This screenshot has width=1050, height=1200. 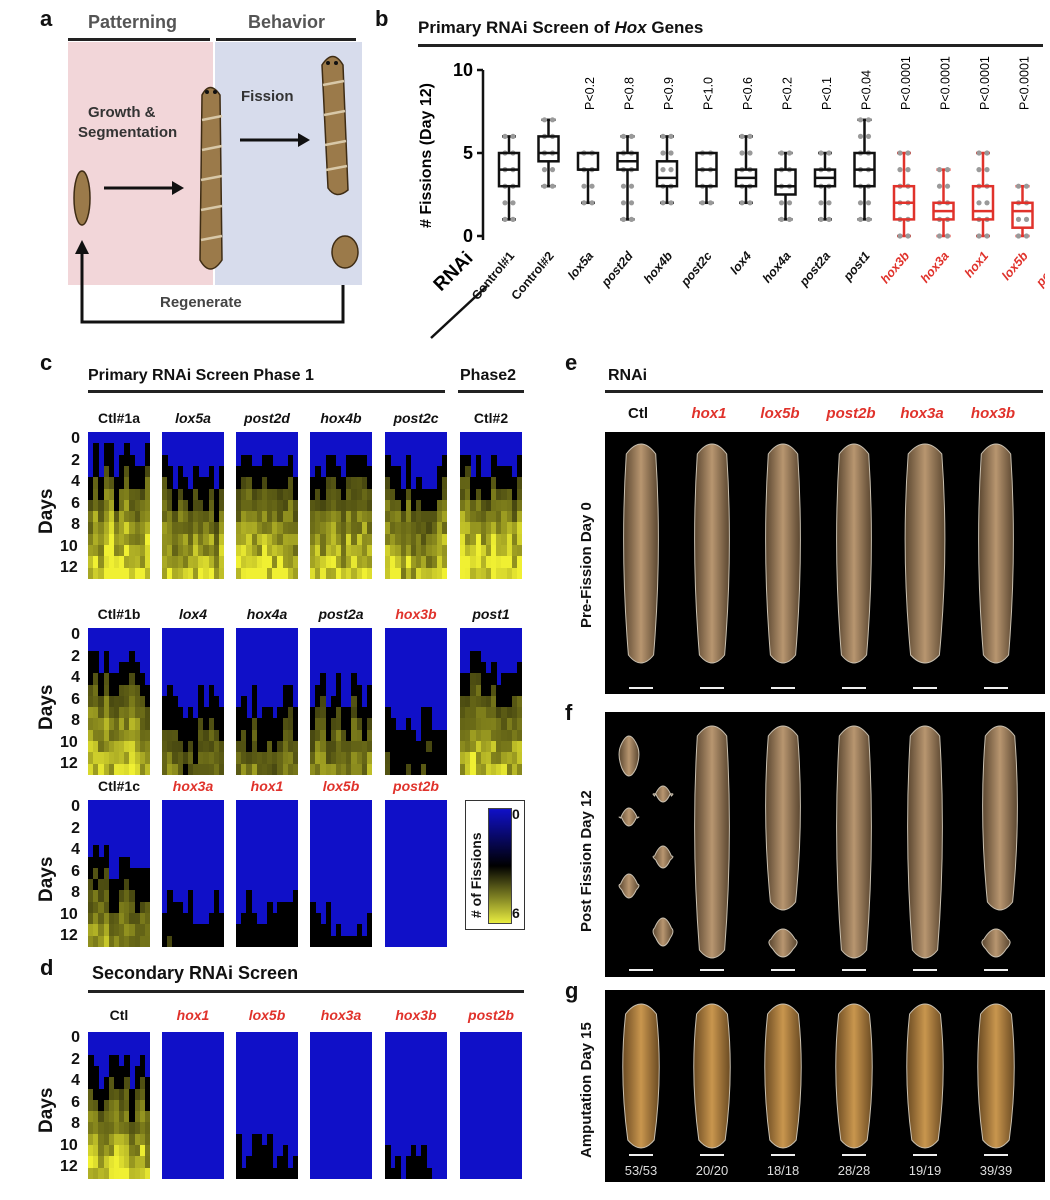 What do you see at coordinates (75, 481) in the screenshot?
I see `panel-c-row1-day-tick: 4` at bounding box center [75, 481].